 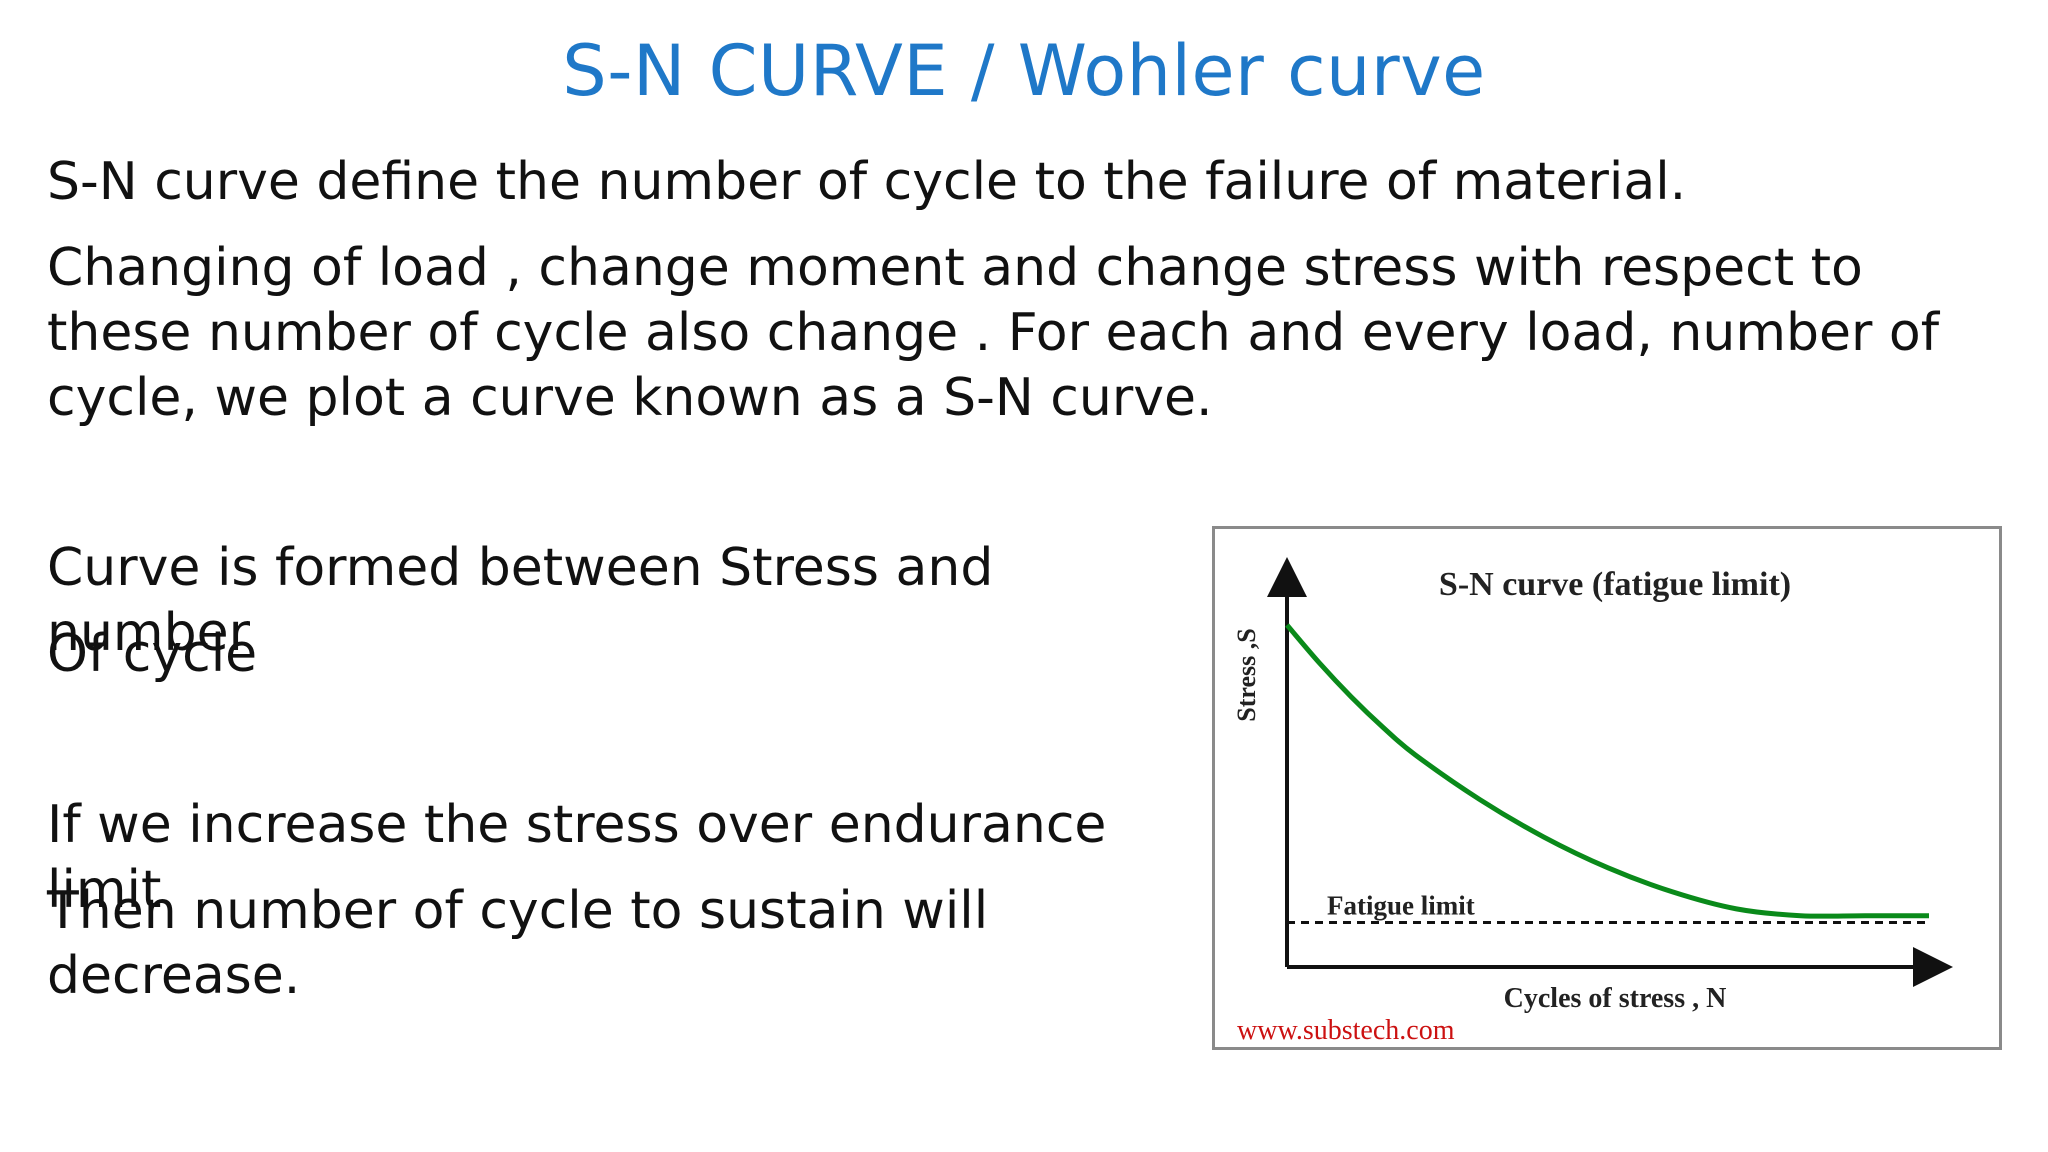 I want to click on watermark-url: www.substech.com, so click(x=1346, y=1030).